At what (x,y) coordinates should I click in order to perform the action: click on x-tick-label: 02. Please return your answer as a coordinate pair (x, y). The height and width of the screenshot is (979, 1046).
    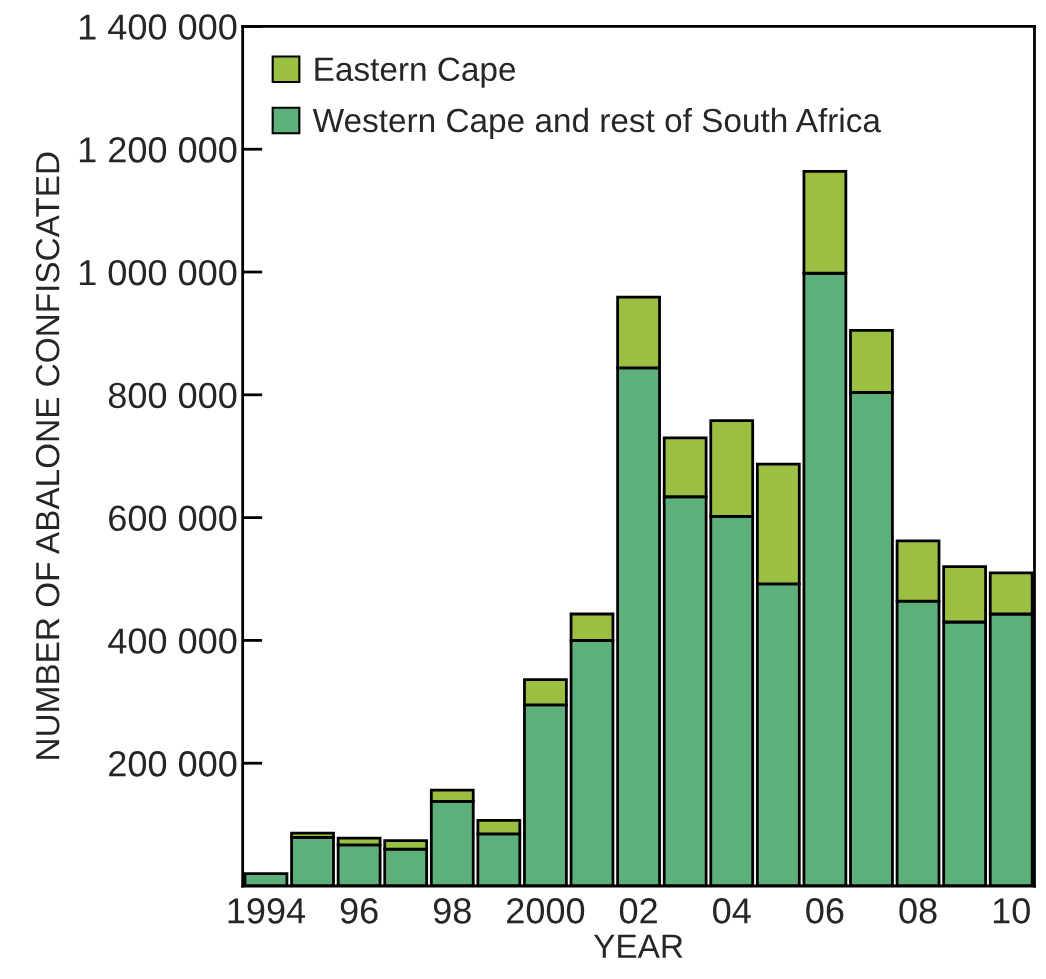
    Looking at the image, I should click on (638, 911).